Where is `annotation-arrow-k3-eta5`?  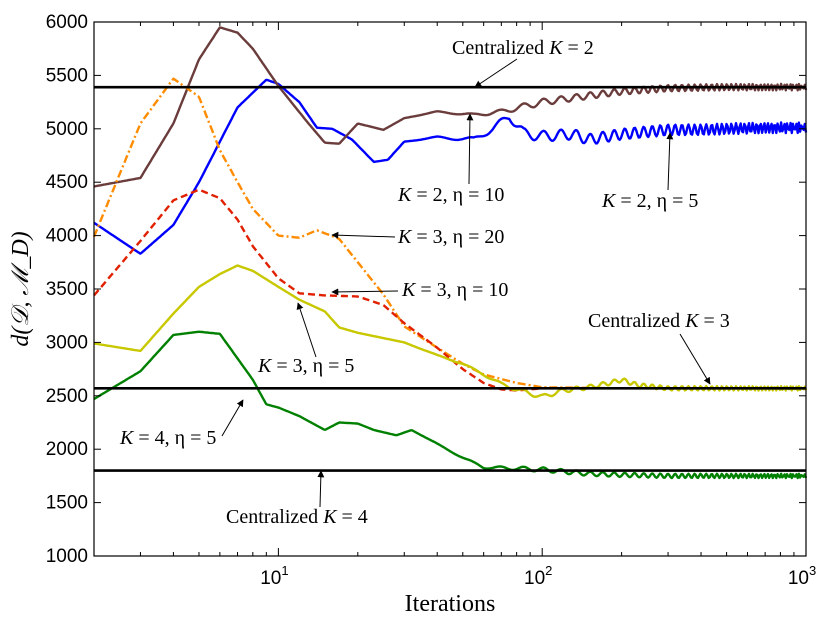
annotation-arrow-k3-eta5 is located at coordinates (306, 330).